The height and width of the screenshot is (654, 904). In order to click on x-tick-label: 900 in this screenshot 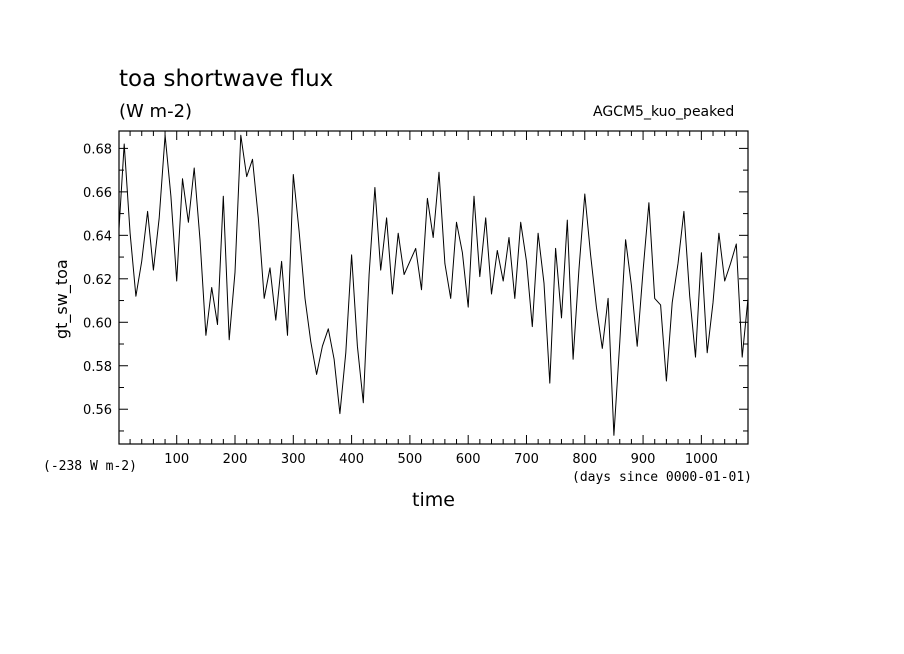, I will do `click(643, 459)`.